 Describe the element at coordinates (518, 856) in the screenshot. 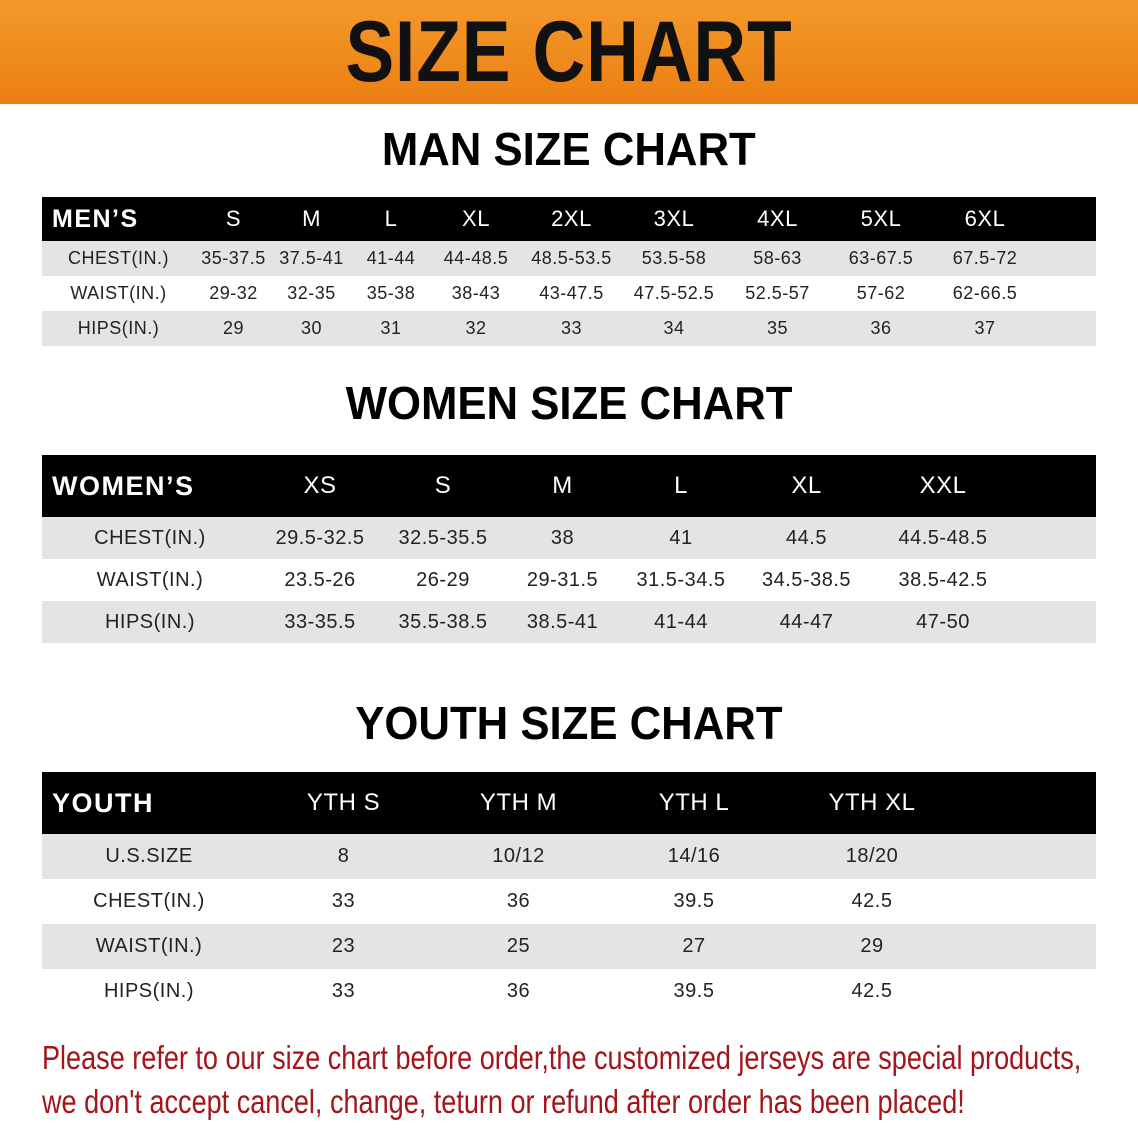

I see `cell: 10/12` at that location.